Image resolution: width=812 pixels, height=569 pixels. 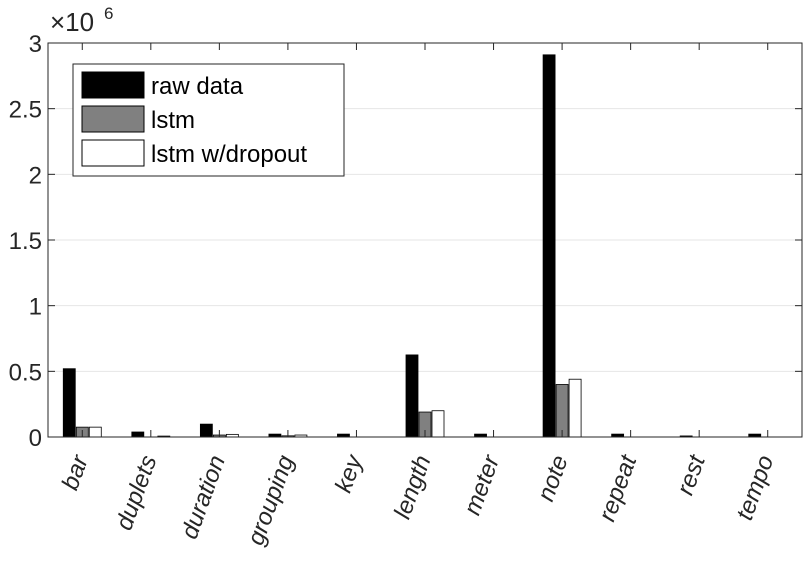 I want to click on x-tick-label: meter, so click(x=482, y=485).